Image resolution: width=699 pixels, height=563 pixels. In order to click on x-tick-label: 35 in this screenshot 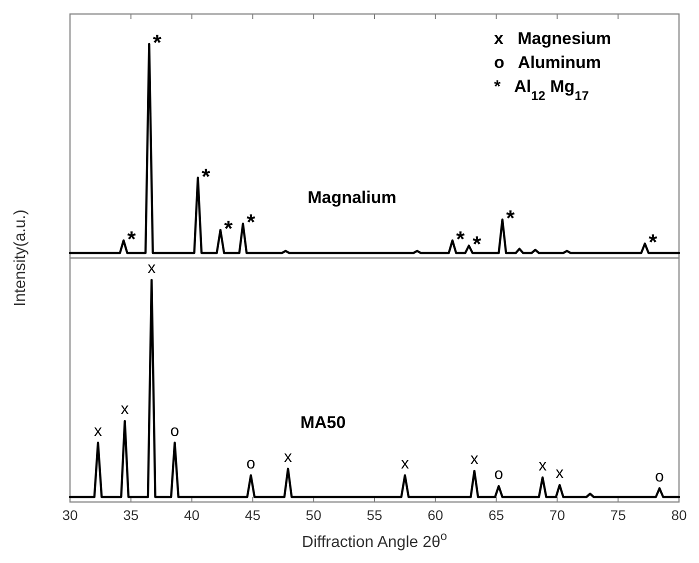, I will do `click(131, 515)`.